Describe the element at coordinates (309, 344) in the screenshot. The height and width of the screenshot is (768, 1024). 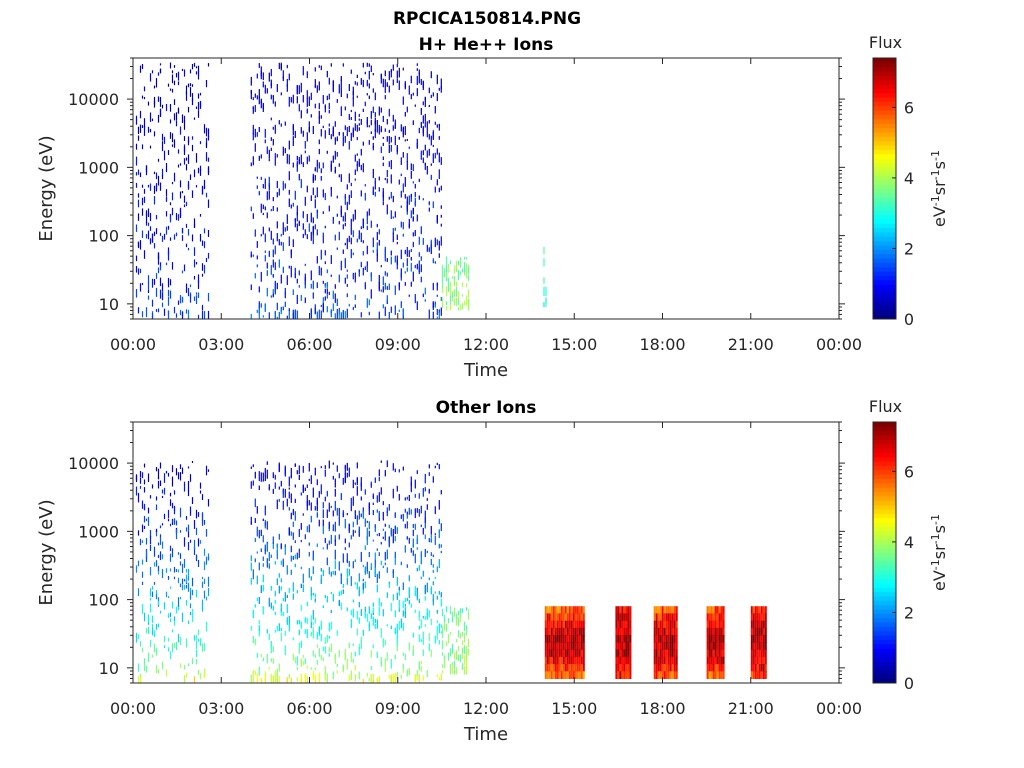
I see `x-tick-label: 06:00` at that location.